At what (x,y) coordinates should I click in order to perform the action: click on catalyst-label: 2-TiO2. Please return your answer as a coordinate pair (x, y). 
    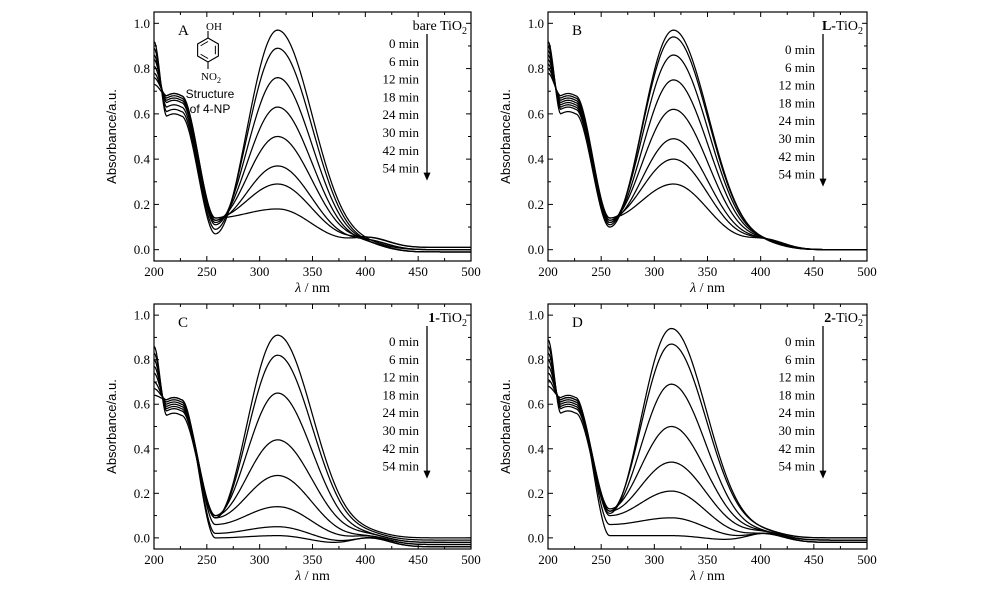
    Looking at the image, I should click on (843, 320).